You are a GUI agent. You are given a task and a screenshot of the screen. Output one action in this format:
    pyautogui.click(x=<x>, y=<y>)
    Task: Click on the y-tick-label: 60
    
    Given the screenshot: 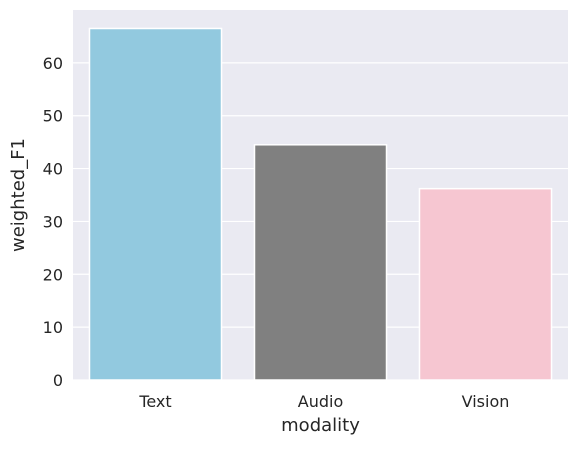 What is the action you would take?
    pyautogui.click(x=53, y=63)
    